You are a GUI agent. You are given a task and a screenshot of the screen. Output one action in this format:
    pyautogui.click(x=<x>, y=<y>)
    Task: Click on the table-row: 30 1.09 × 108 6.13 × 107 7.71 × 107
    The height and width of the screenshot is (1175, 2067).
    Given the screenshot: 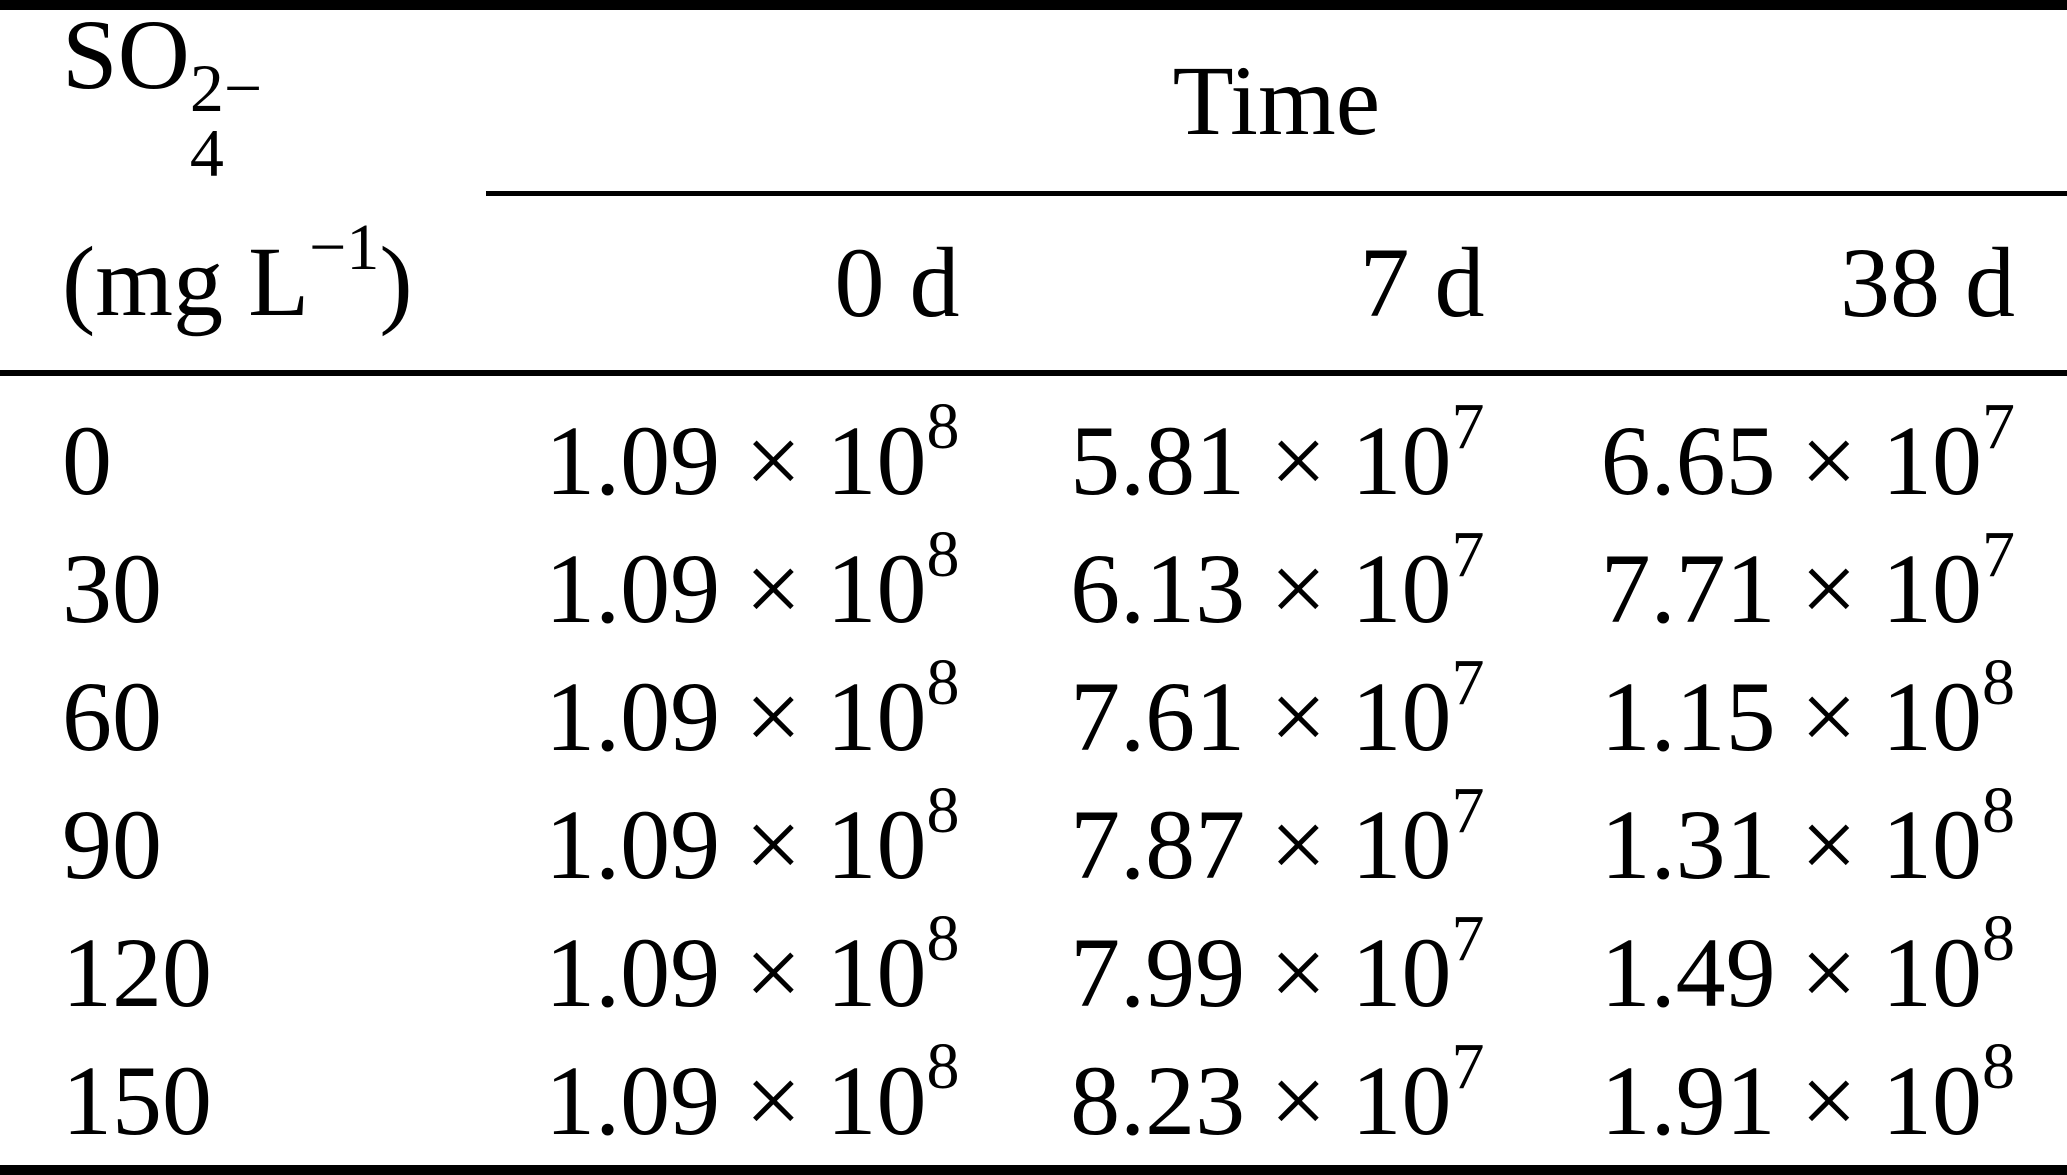 What is the action you would take?
    pyautogui.click(x=1033, y=587)
    